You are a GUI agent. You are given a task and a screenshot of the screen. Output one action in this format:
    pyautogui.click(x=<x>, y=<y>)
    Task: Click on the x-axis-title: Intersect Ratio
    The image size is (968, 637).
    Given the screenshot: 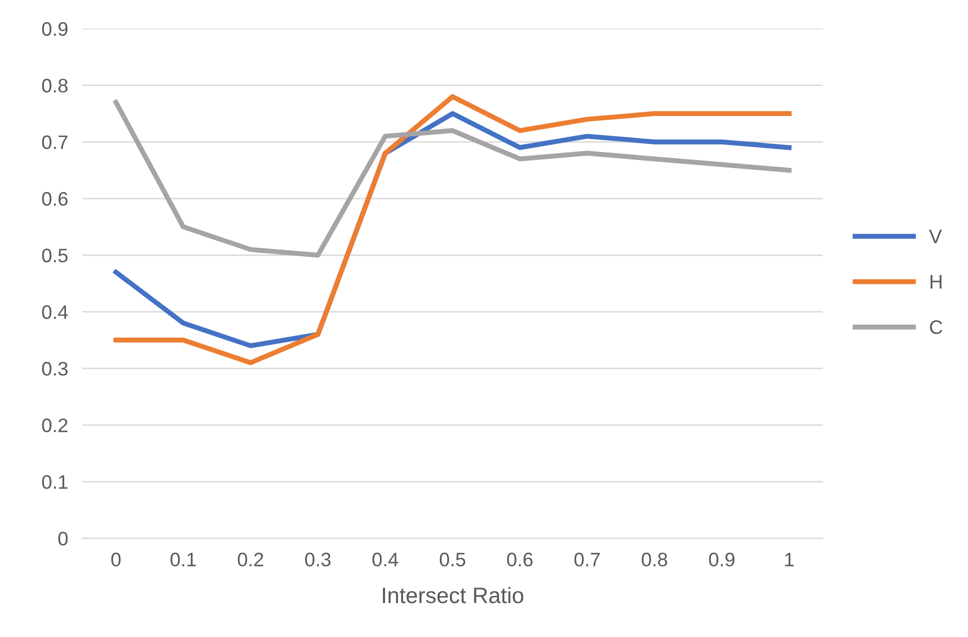 What is the action you would take?
    pyautogui.click(x=453, y=595)
    